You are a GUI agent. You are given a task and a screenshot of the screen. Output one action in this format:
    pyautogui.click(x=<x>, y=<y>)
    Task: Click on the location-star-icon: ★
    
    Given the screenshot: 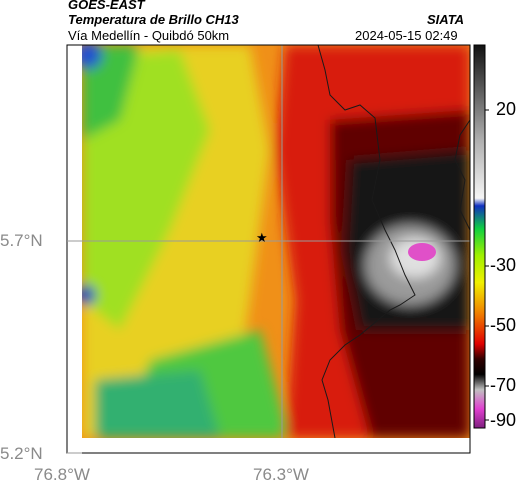 What is the action you would take?
    pyautogui.click(x=262, y=237)
    